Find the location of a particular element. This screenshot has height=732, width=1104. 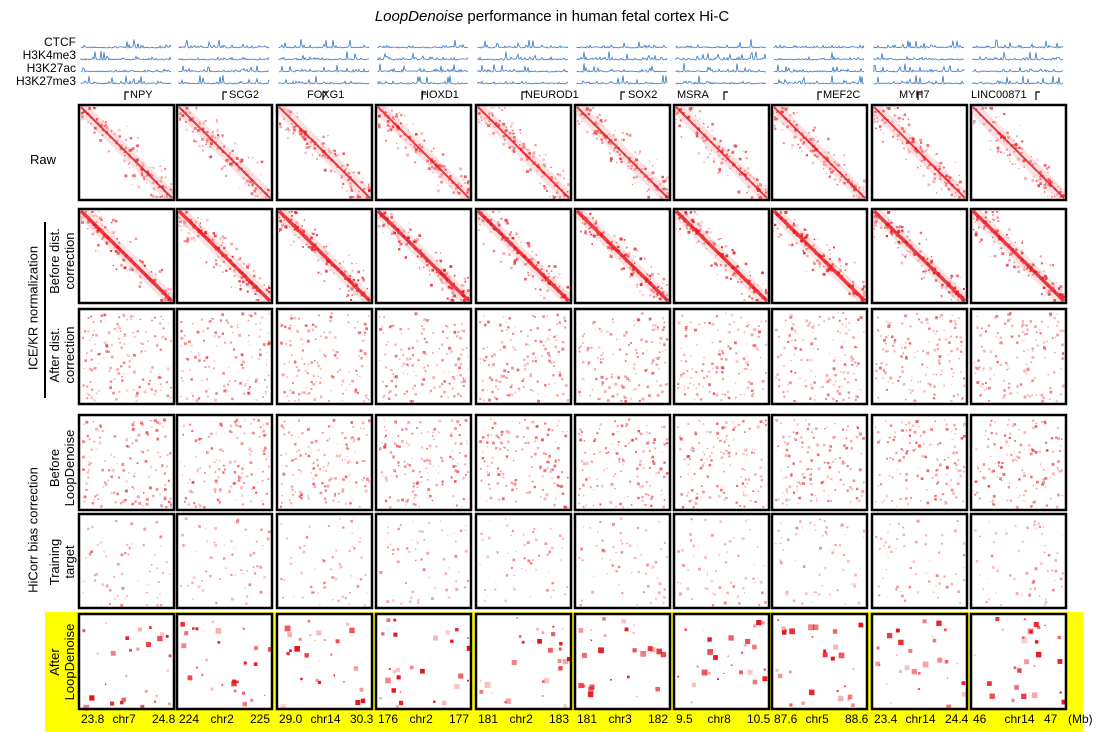

track-h3k27ac-myh7 is located at coordinates (919, 68).